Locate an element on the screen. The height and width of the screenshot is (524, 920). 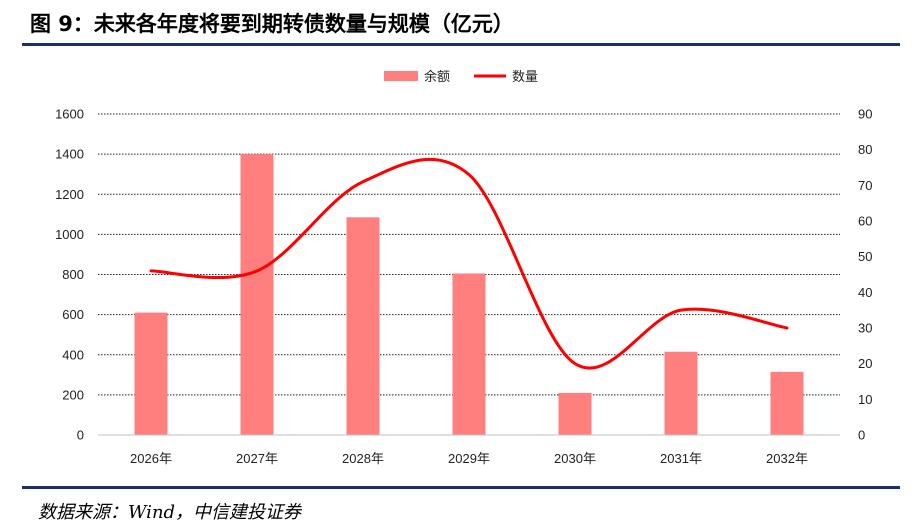
legend-label-line: 数量 is located at coordinates (525, 76).